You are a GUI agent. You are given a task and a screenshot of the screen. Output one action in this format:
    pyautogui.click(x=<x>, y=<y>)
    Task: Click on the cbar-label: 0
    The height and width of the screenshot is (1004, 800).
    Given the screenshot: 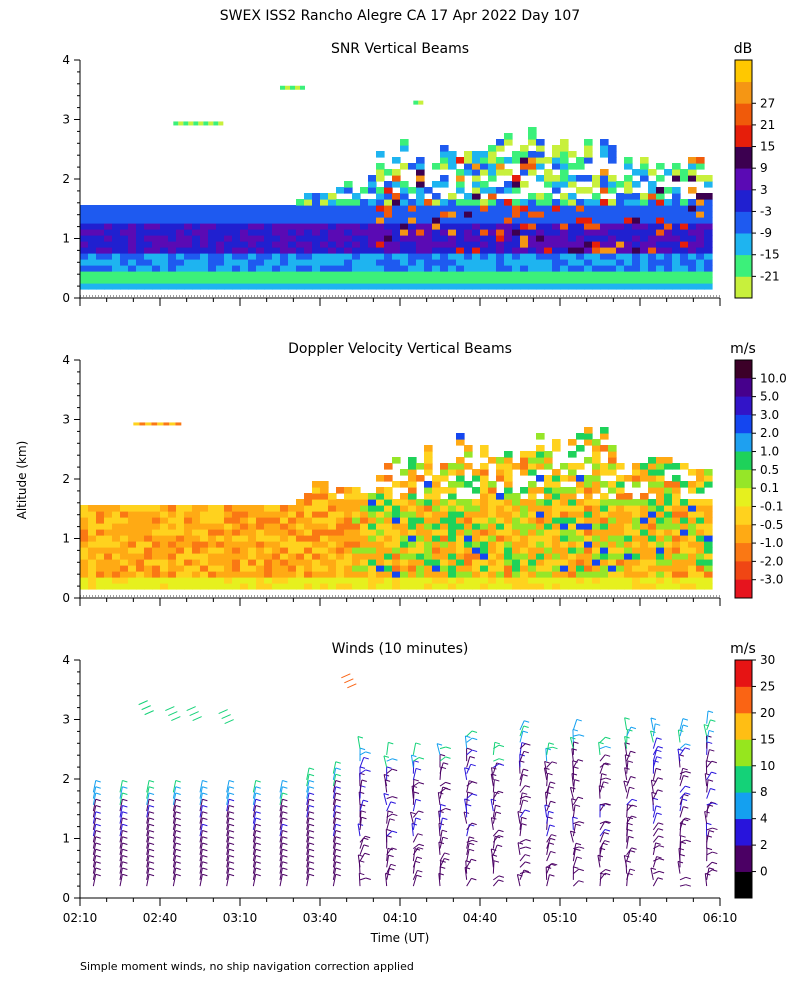 What is the action you would take?
    pyautogui.click(x=764, y=872)
    